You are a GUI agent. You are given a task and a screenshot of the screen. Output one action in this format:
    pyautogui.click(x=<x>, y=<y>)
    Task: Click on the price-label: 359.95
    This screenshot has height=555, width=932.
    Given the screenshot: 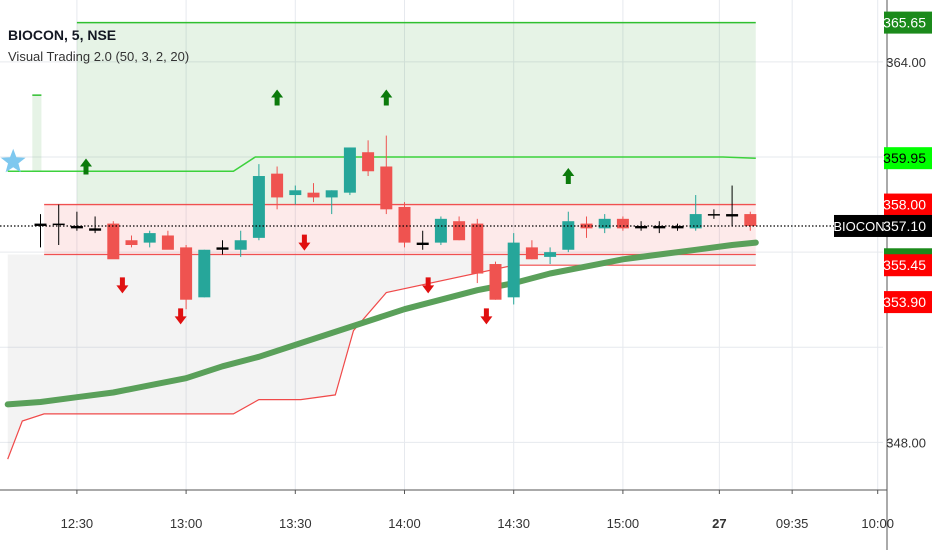 What is the action you would take?
    pyautogui.click(x=907, y=158)
    